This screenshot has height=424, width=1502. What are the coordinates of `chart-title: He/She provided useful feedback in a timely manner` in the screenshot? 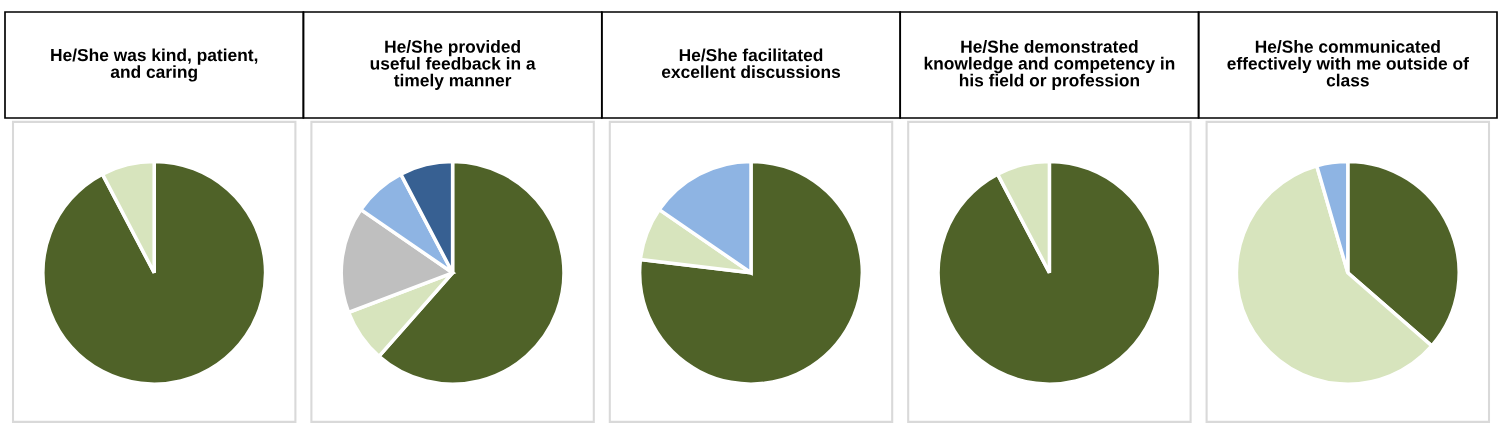 It's located at (453, 65).